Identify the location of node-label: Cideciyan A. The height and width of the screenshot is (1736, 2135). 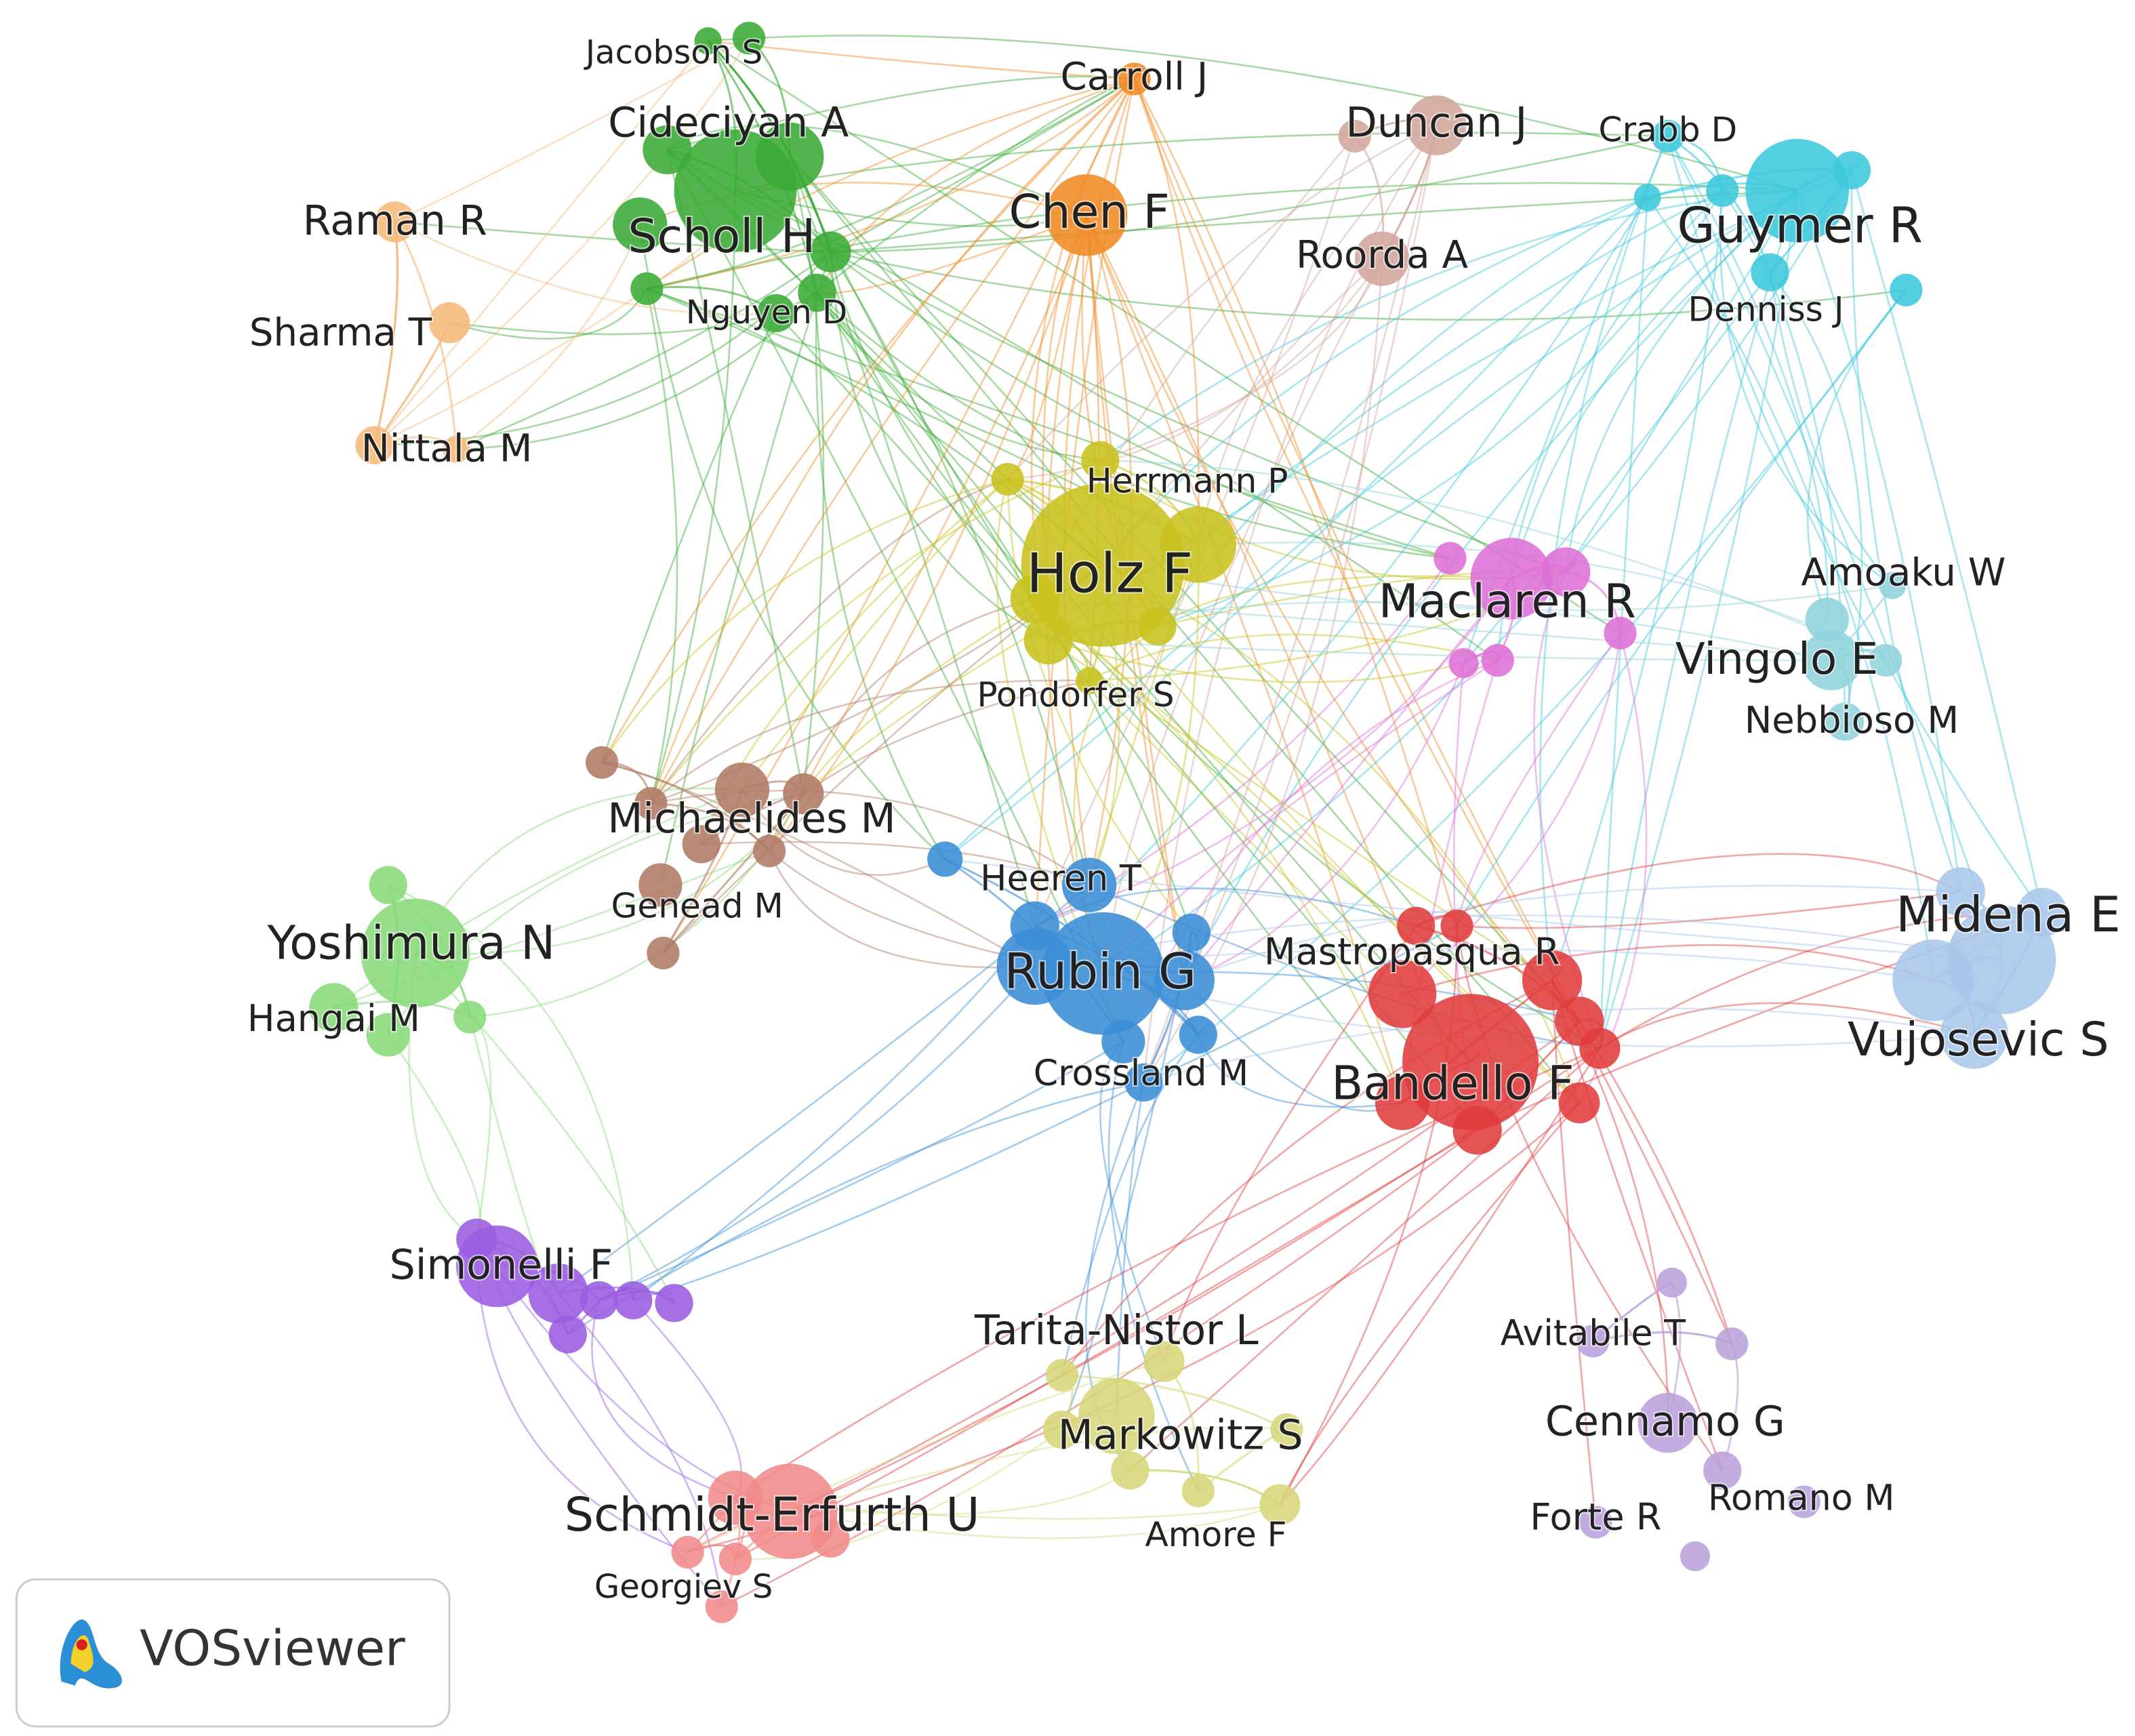
(729, 122).